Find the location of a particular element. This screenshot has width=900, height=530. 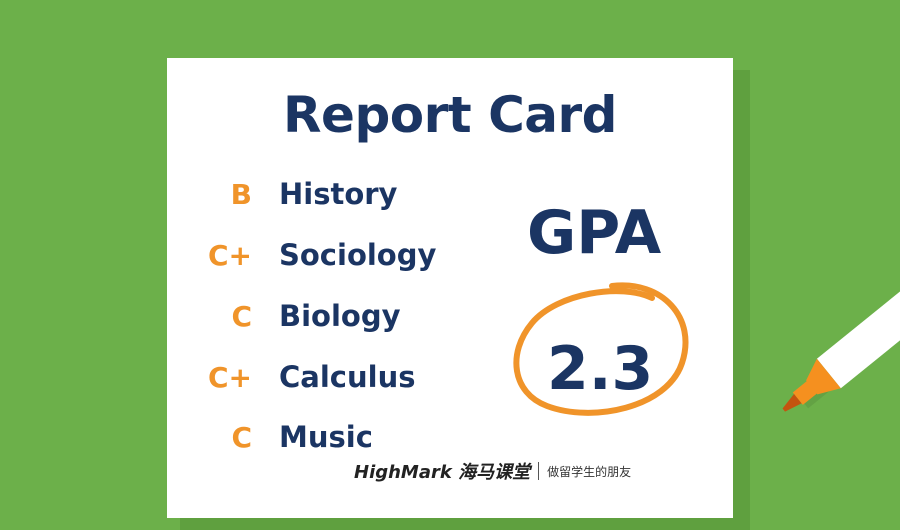

subject: Calculus is located at coordinates (347, 377).